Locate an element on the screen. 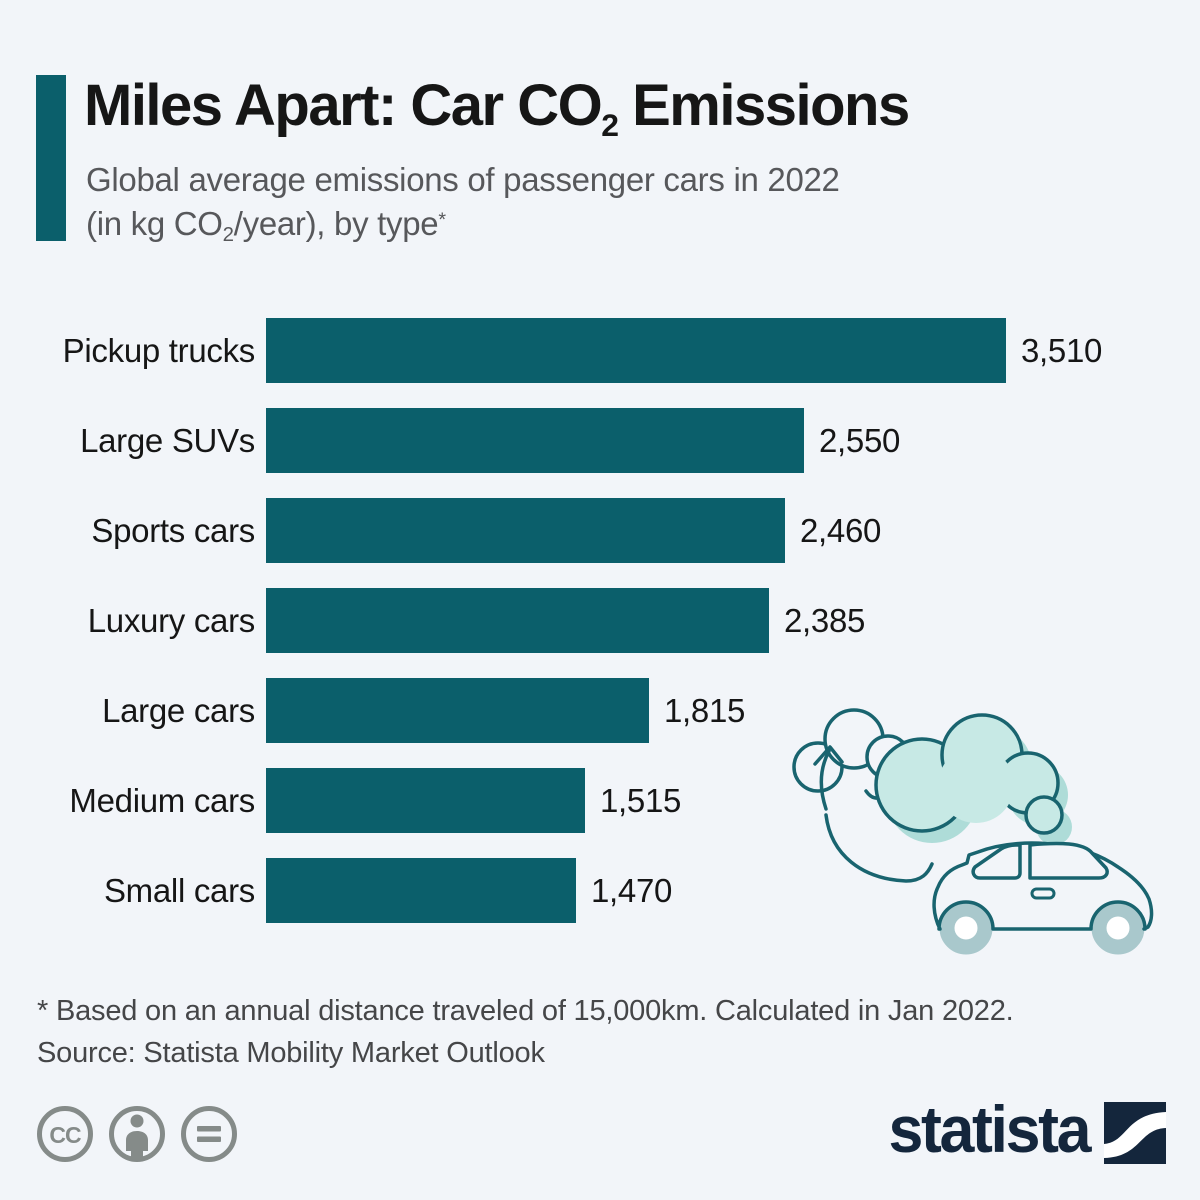 Image resolution: width=1200 pixels, height=1200 pixels. statista-wordmark: statista is located at coordinates (989, 1129).